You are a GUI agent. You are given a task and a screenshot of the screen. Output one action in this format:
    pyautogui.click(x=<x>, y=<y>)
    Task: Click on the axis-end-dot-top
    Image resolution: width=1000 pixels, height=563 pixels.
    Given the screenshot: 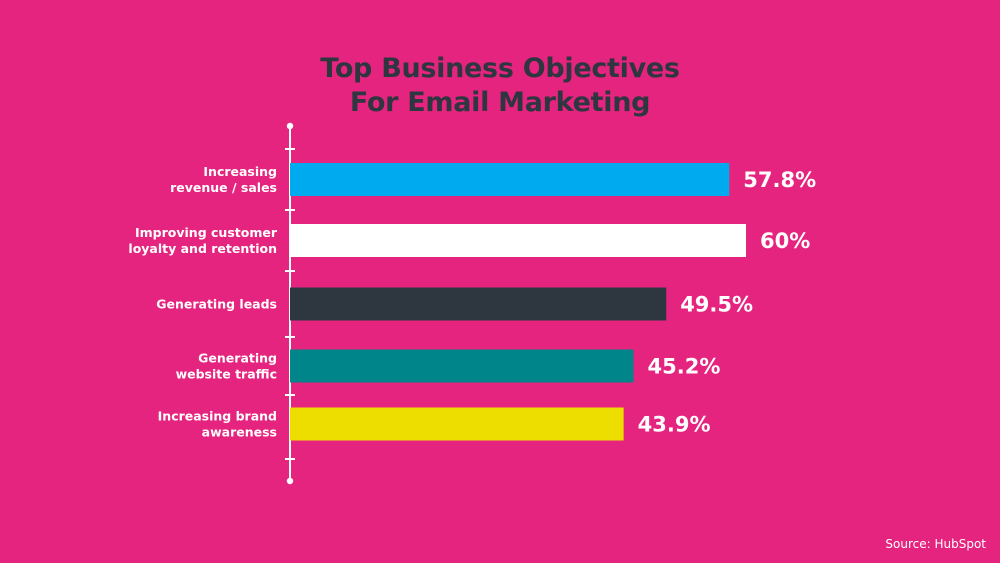 What is the action you would take?
    pyautogui.click(x=290, y=126)
    